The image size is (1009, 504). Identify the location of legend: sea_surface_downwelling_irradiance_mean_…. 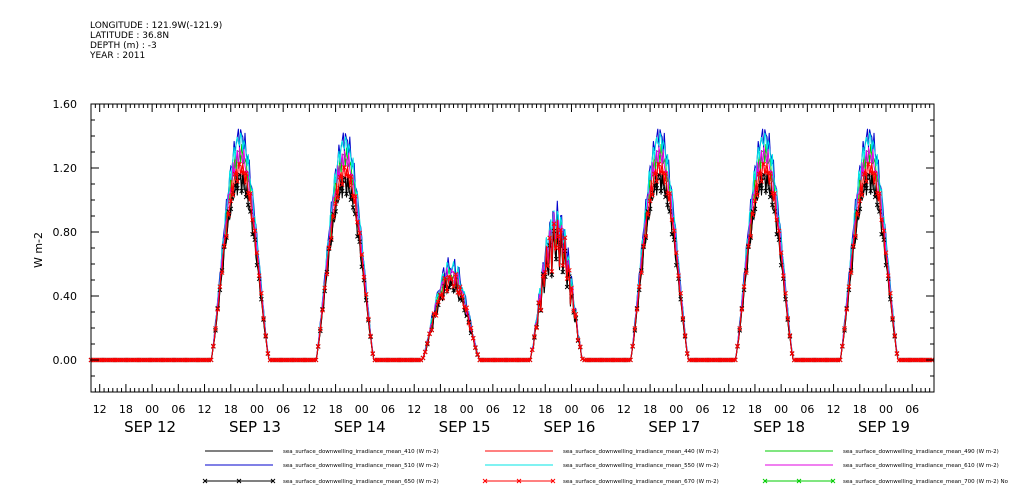
(605, 467).